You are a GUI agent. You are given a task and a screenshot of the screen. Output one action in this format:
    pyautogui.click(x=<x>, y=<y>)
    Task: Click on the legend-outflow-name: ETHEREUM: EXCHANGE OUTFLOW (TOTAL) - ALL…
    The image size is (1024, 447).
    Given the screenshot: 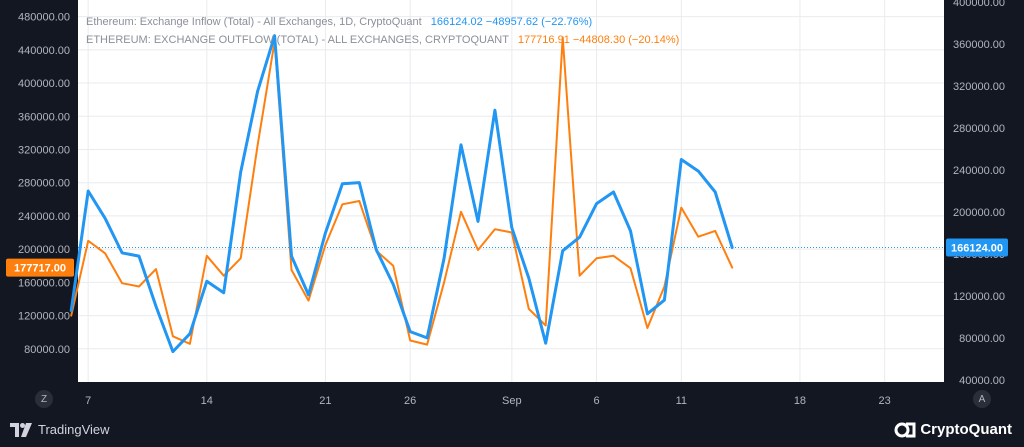 What is the action you would take?
    pyautogui.click(x=297, y=40)
    